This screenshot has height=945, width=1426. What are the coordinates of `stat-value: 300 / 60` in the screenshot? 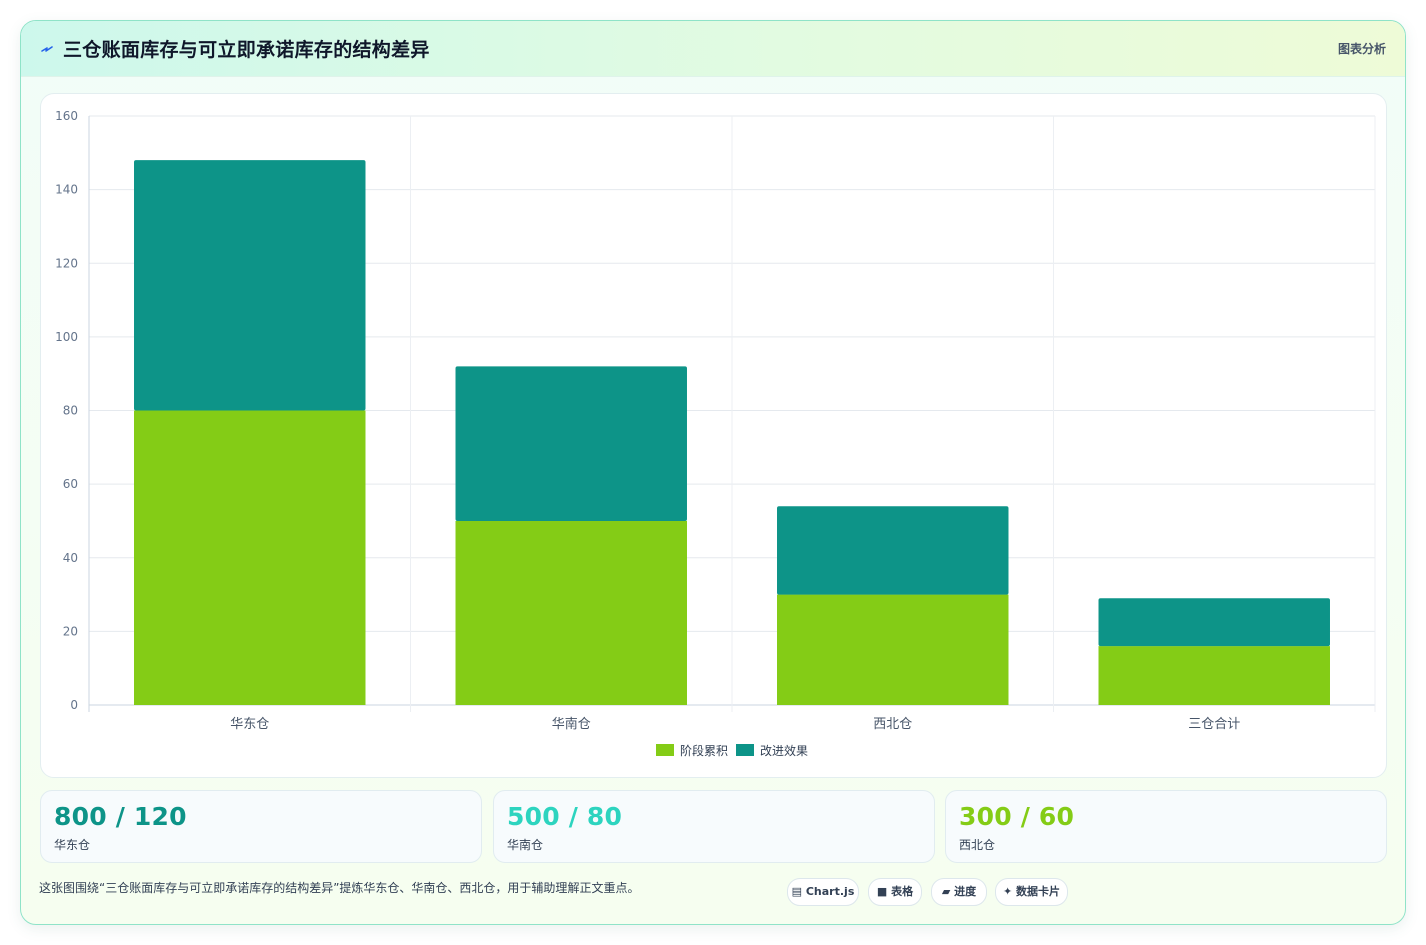 It's located at (1017, 816).